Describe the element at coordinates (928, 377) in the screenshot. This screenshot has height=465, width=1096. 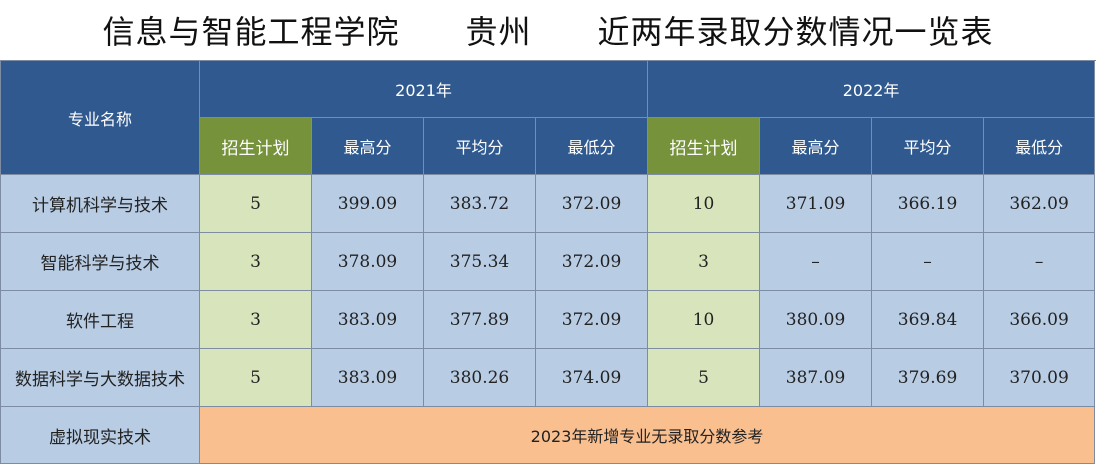
I see `score-cell: 379.69` at that location.